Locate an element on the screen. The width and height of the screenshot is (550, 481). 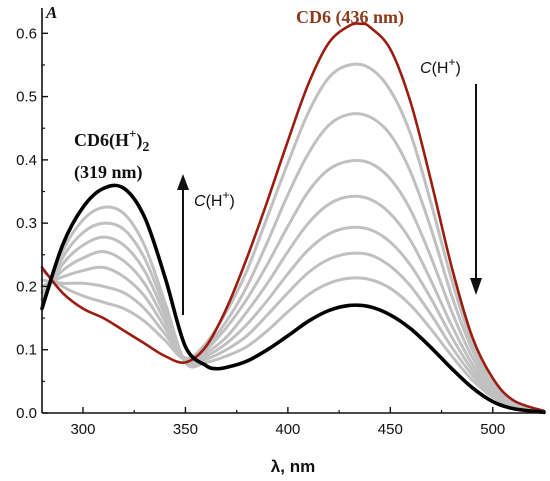
decrease-arrow-h: (H is located at coordinates (440, 68).